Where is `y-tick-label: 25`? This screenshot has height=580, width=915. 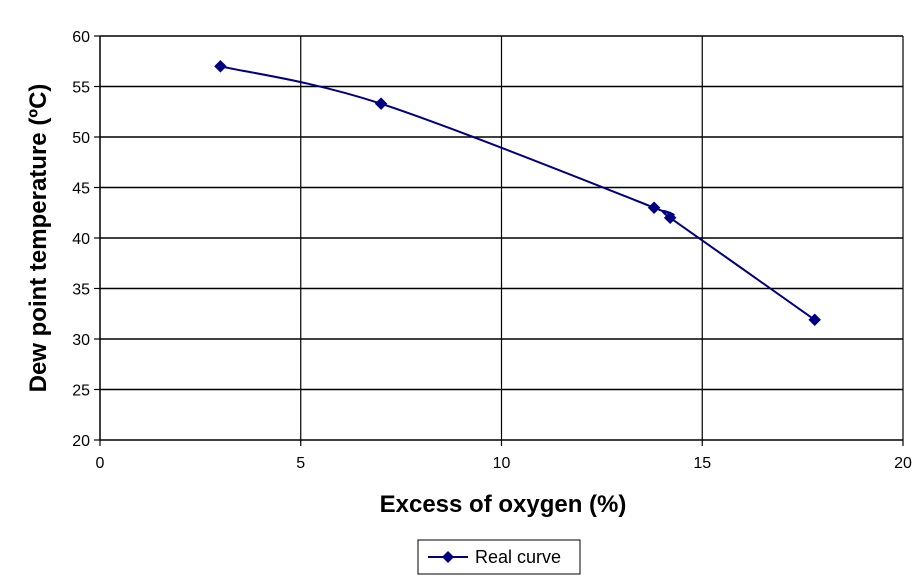 y-tick-label: 25 is located at coordinates (81, 391).